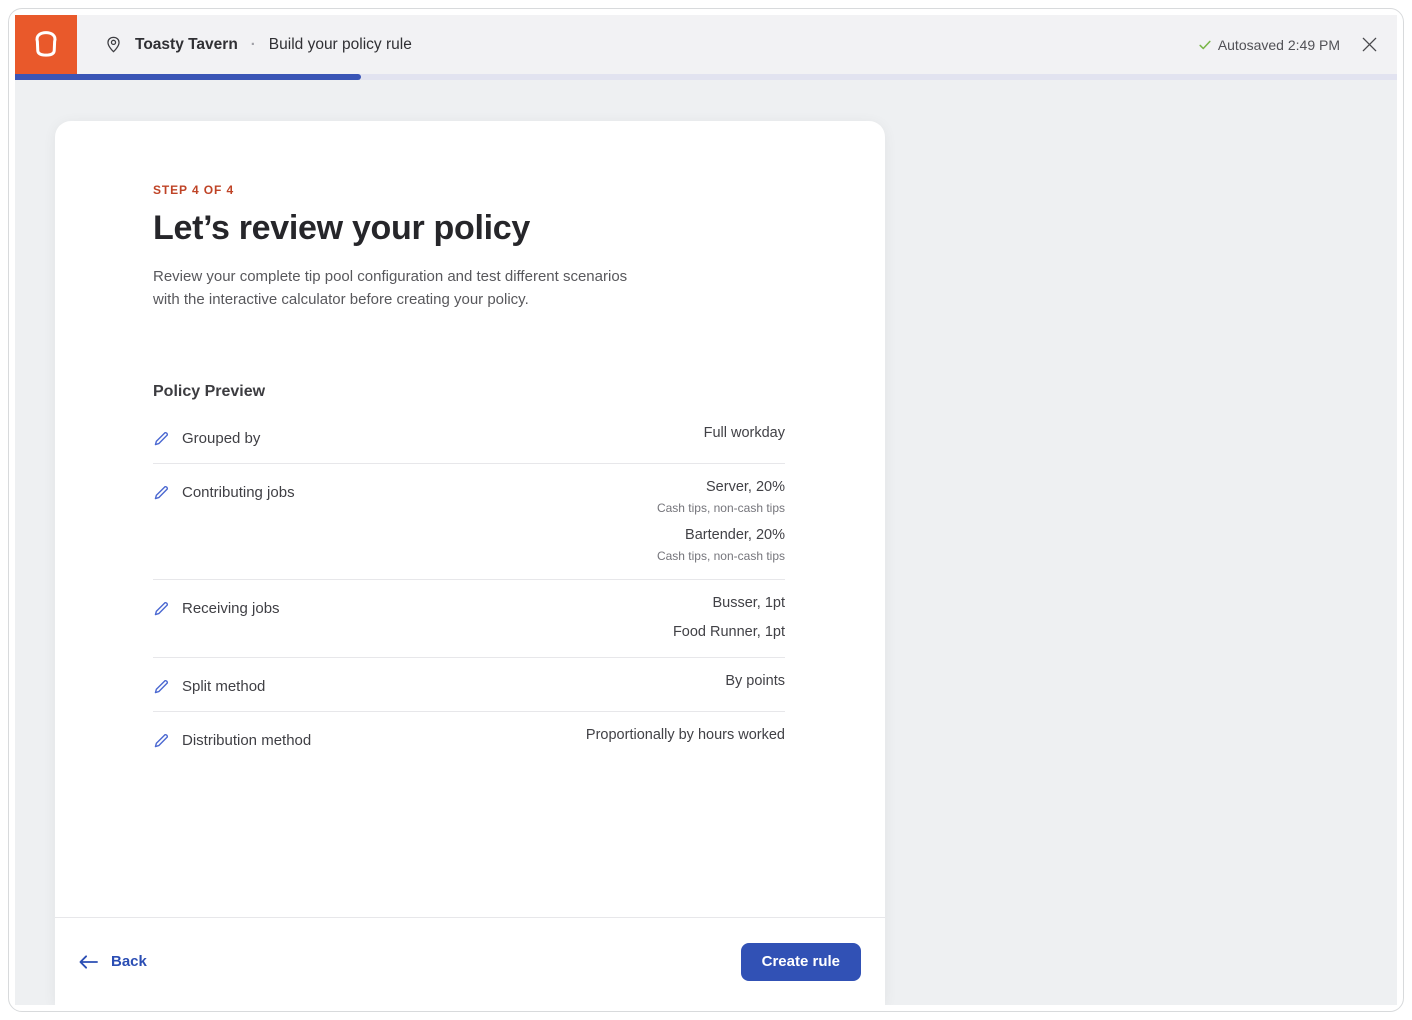  Describe the element at coordinates (755, 681) in the screenshot. I see `row-value: By points` at that location.